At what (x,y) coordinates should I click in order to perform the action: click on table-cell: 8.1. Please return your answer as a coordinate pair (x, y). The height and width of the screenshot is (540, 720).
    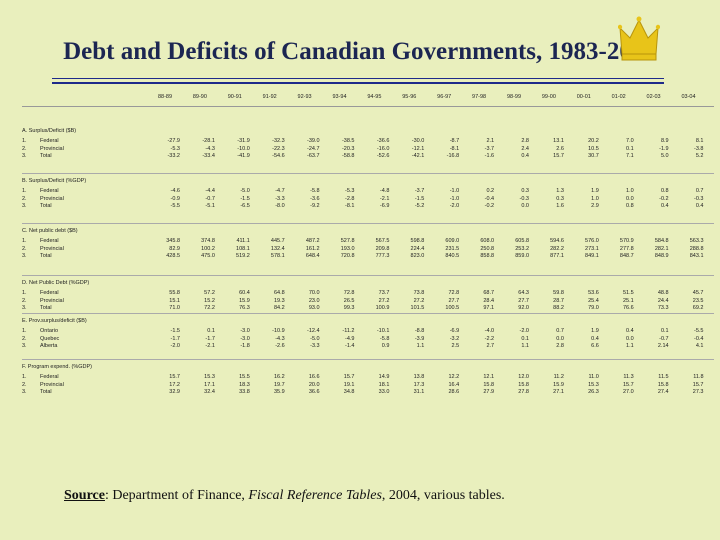
    Looking at the image, I should click on (699, 141).